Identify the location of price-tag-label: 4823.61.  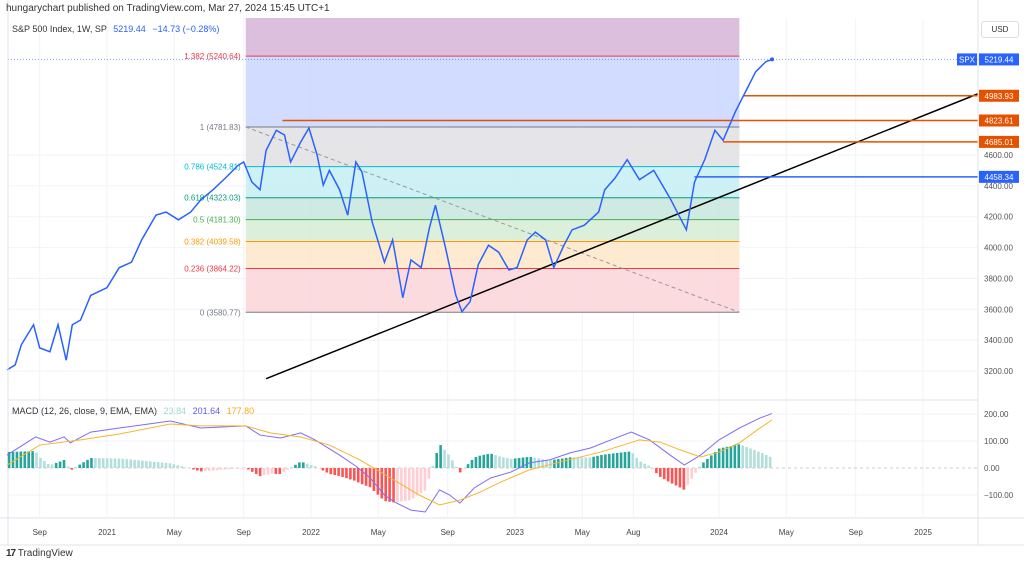
(999, 120).